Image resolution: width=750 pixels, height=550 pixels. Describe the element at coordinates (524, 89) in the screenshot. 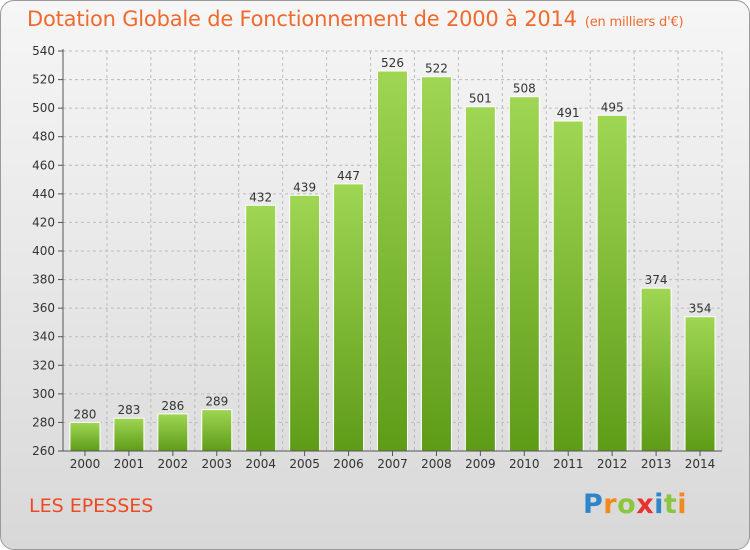

I see `data-label: 508` at that location.